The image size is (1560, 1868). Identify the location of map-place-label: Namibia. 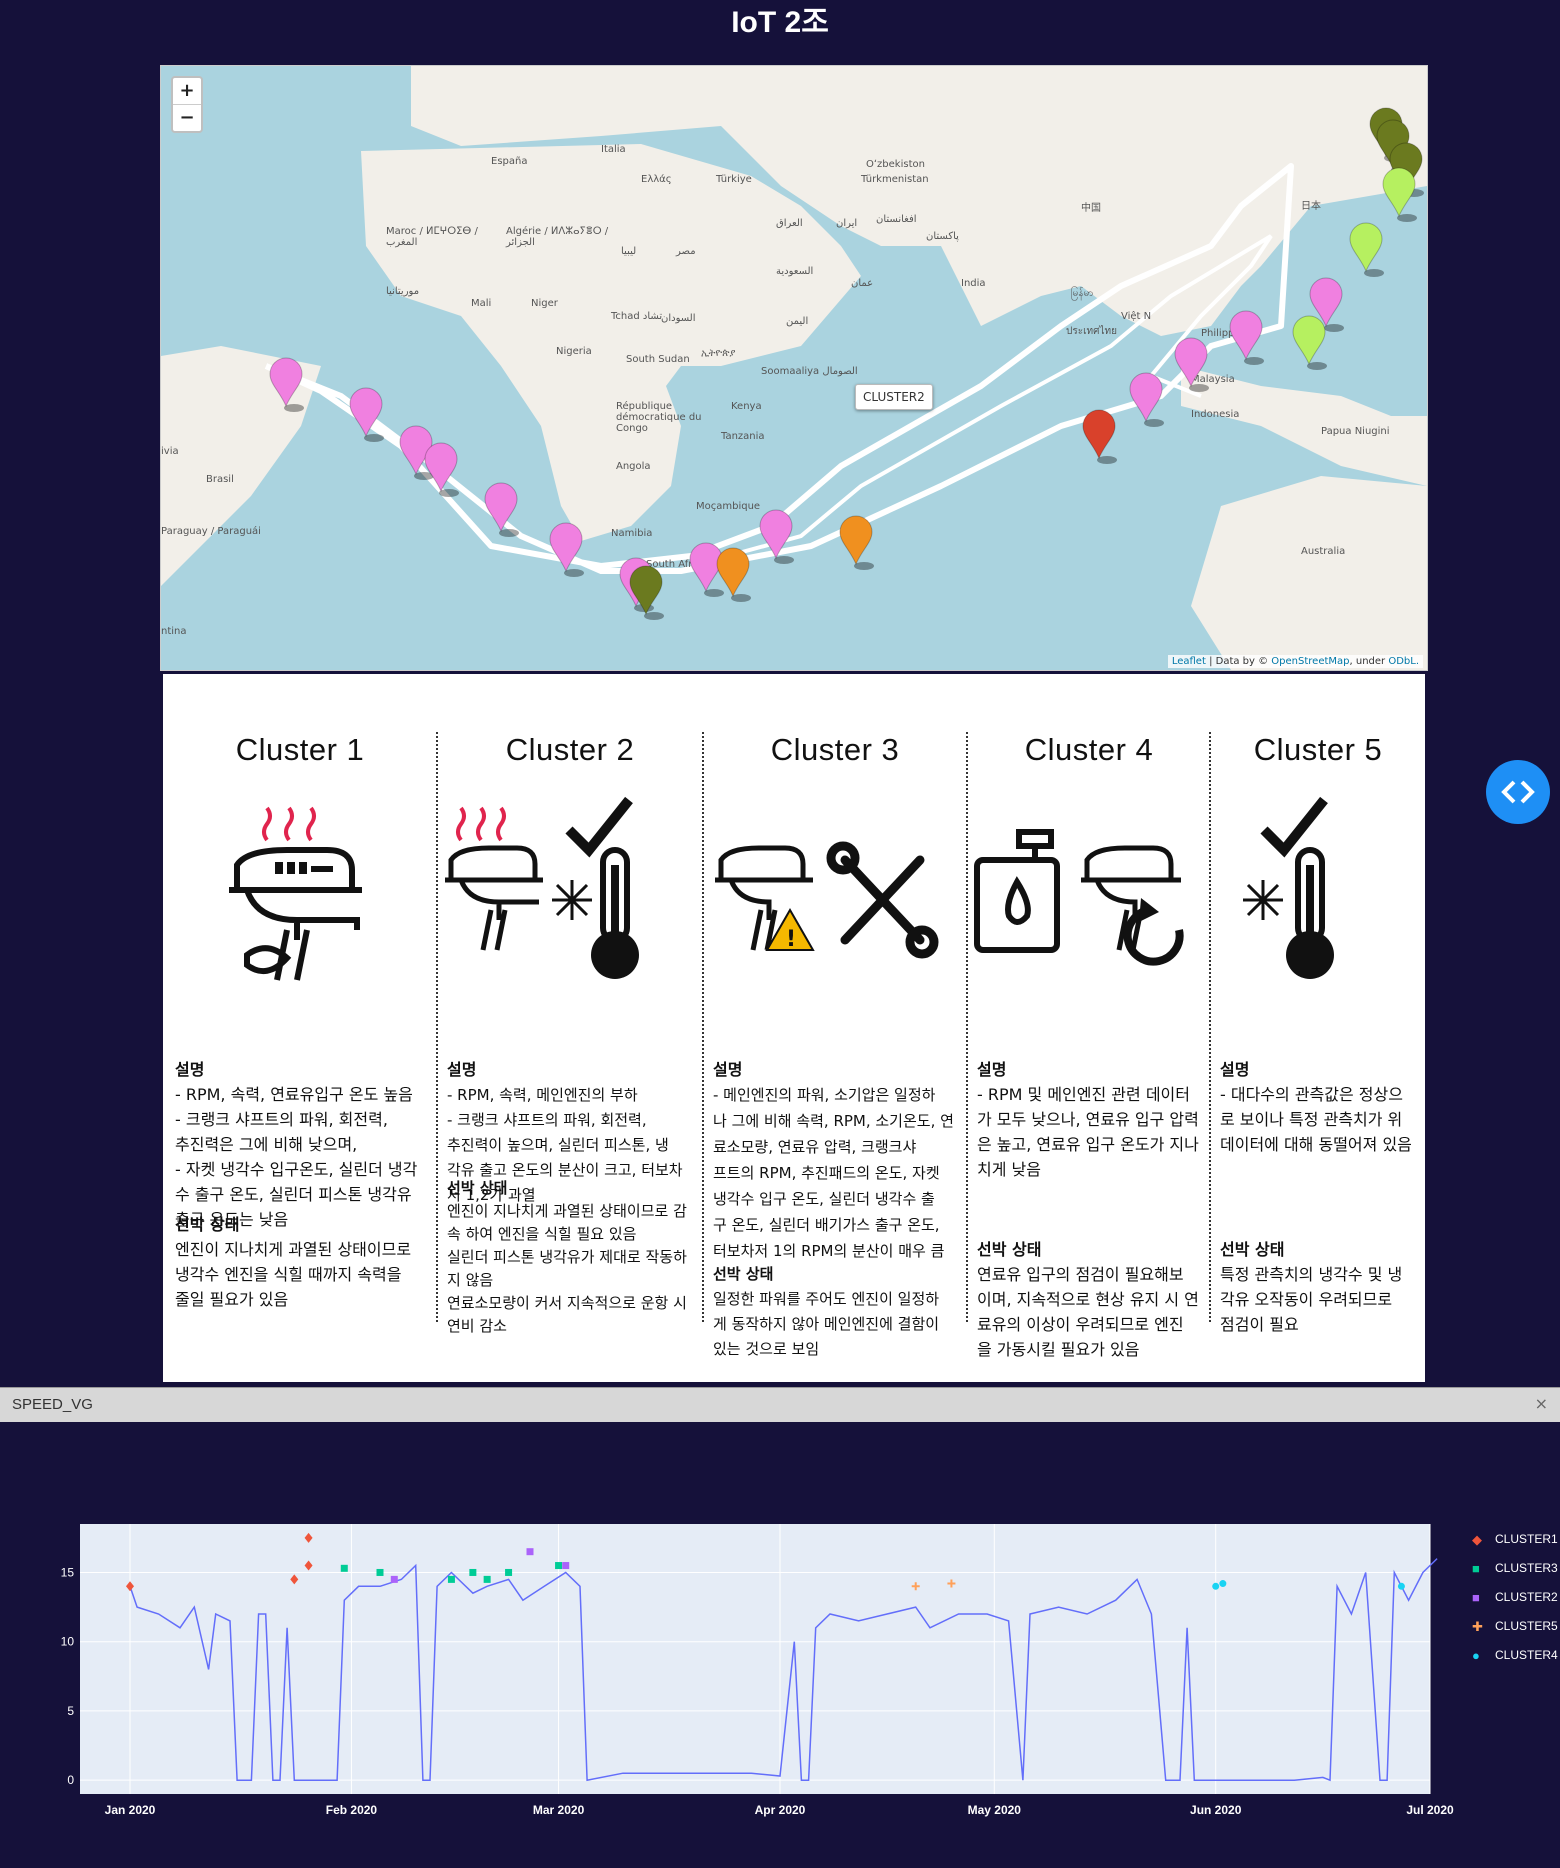
(632, 533).